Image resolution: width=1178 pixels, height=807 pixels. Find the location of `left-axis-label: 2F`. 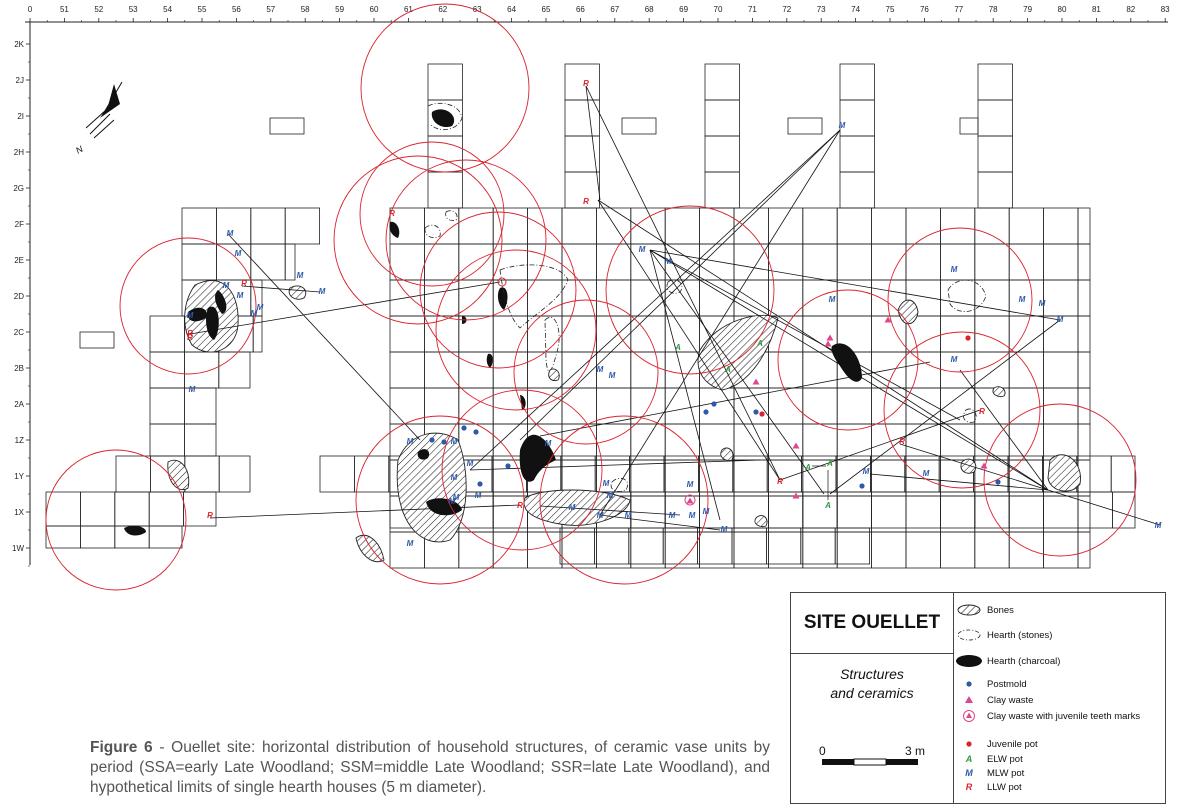

left-axis-label: 2F is located at coordinates (19, 224).